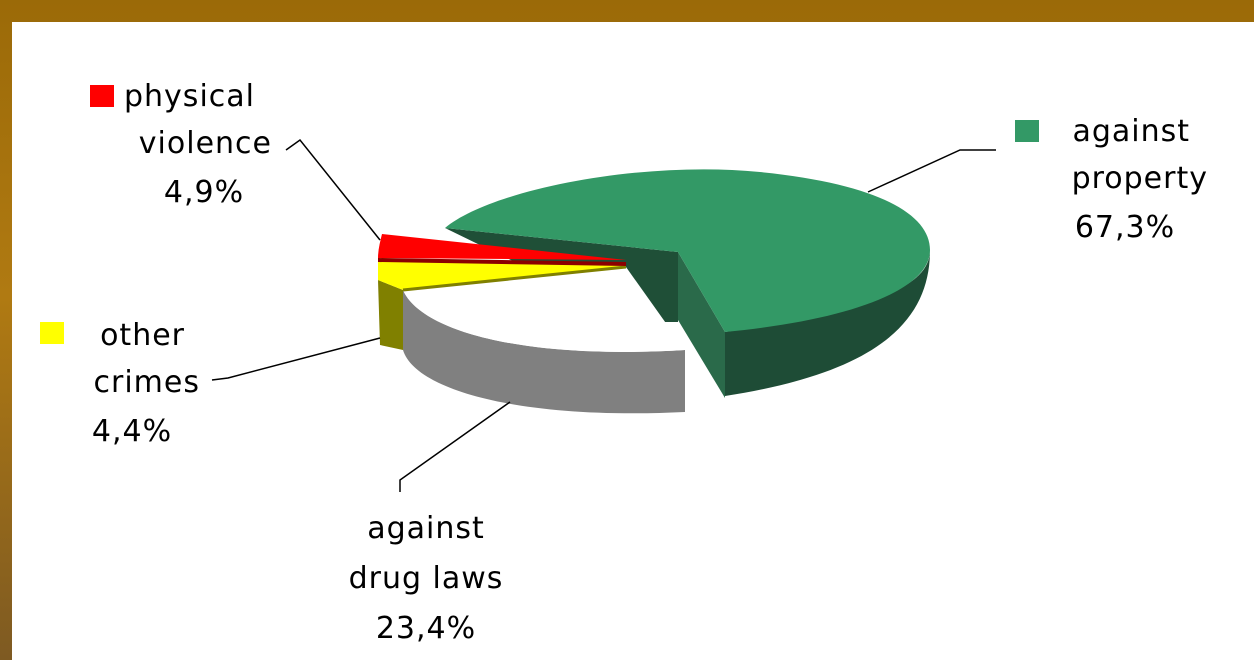  Describe the element at coordinates (502, 262) in the screenshot. I see `slice-violence-side` at that location.